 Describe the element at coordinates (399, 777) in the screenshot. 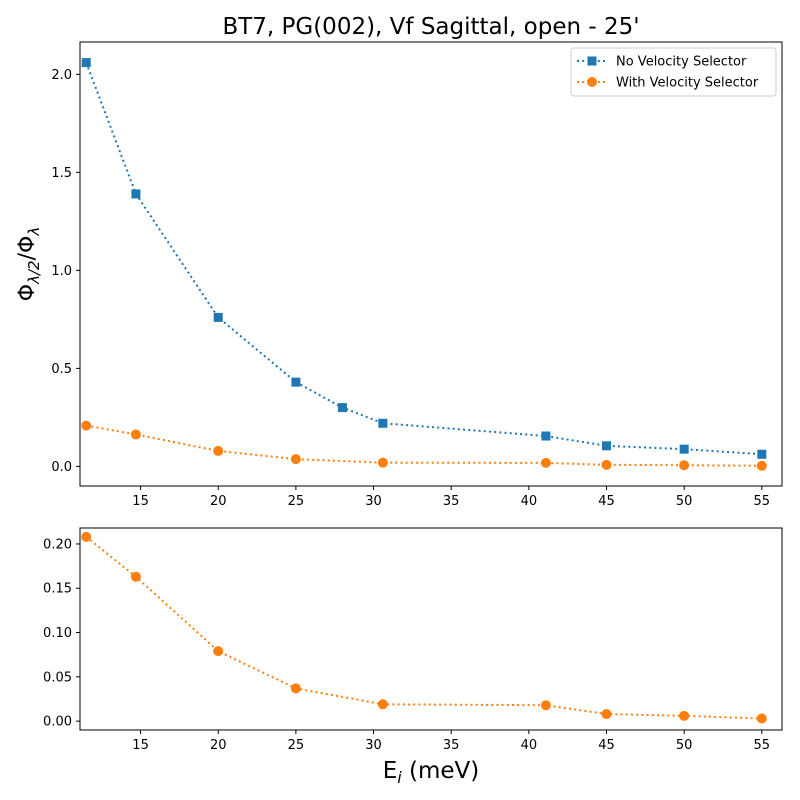

I see `x-axis-label-sub: i` at that location.